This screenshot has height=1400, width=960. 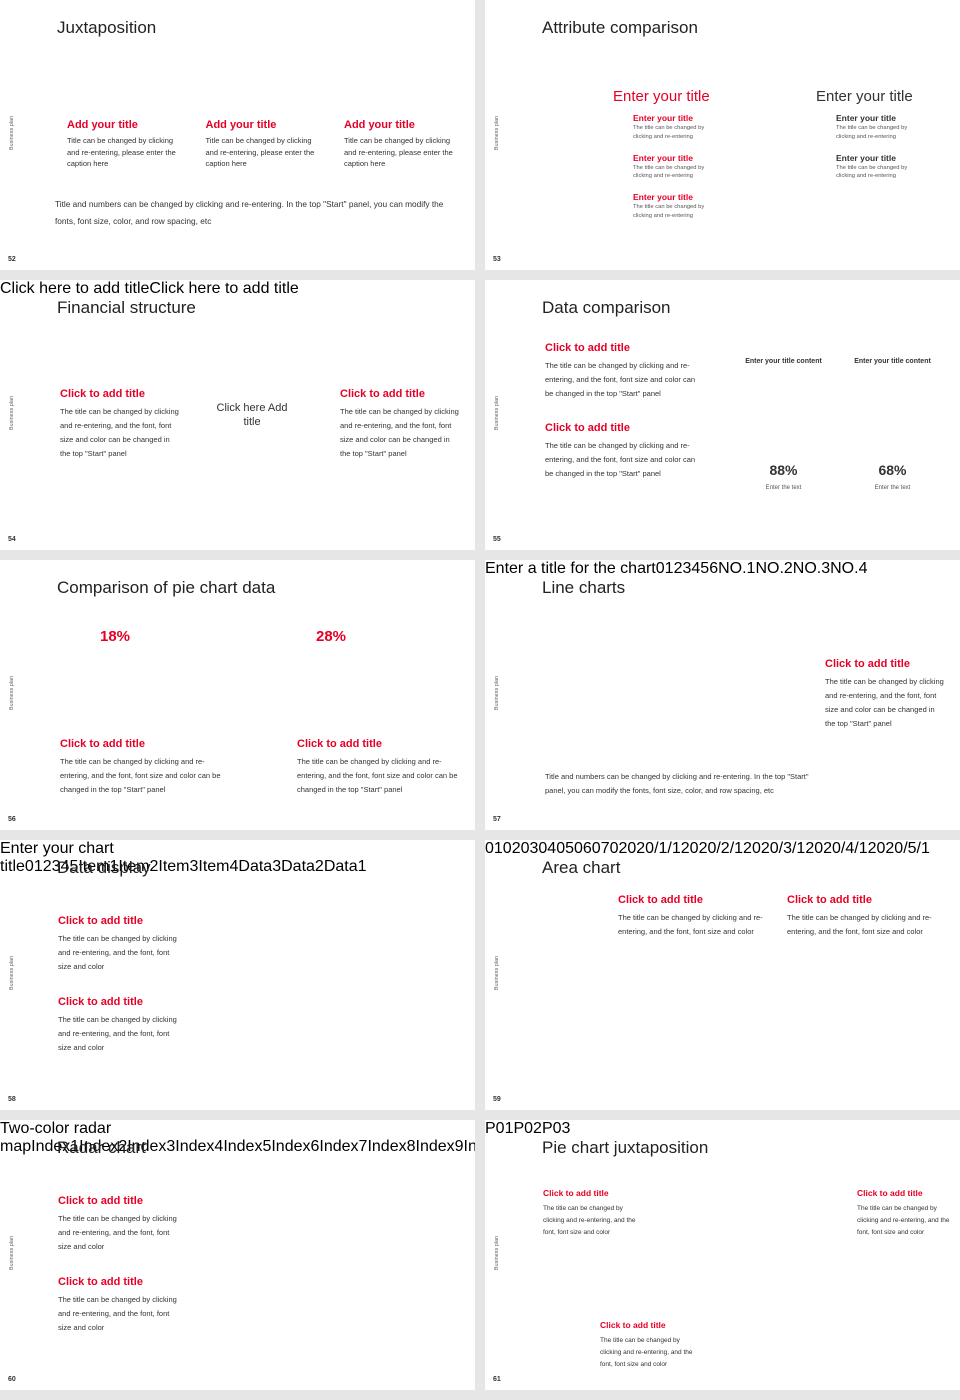 What do you see at coordinates (260, 866) in the screenshot?
I see `legend-label: Data3` at bounding box center [260, 866].